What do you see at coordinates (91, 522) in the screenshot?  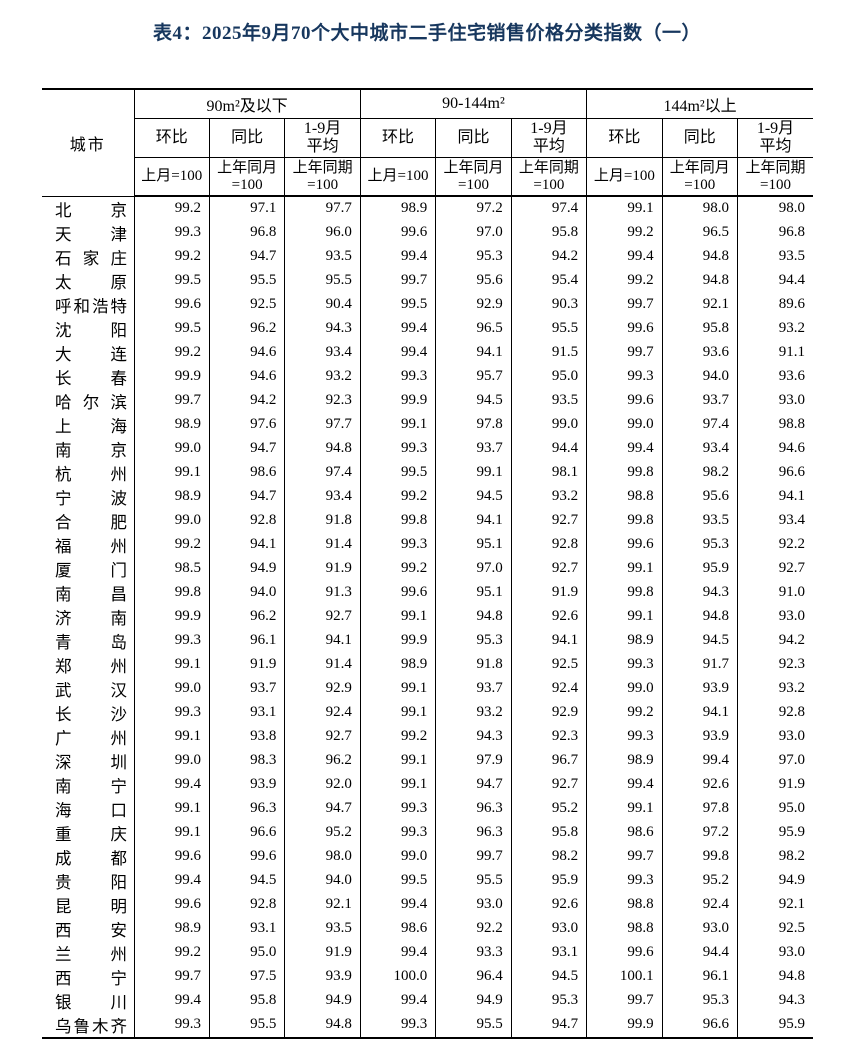 I see `city-name: 合肥` at bounding box center [91, 522].